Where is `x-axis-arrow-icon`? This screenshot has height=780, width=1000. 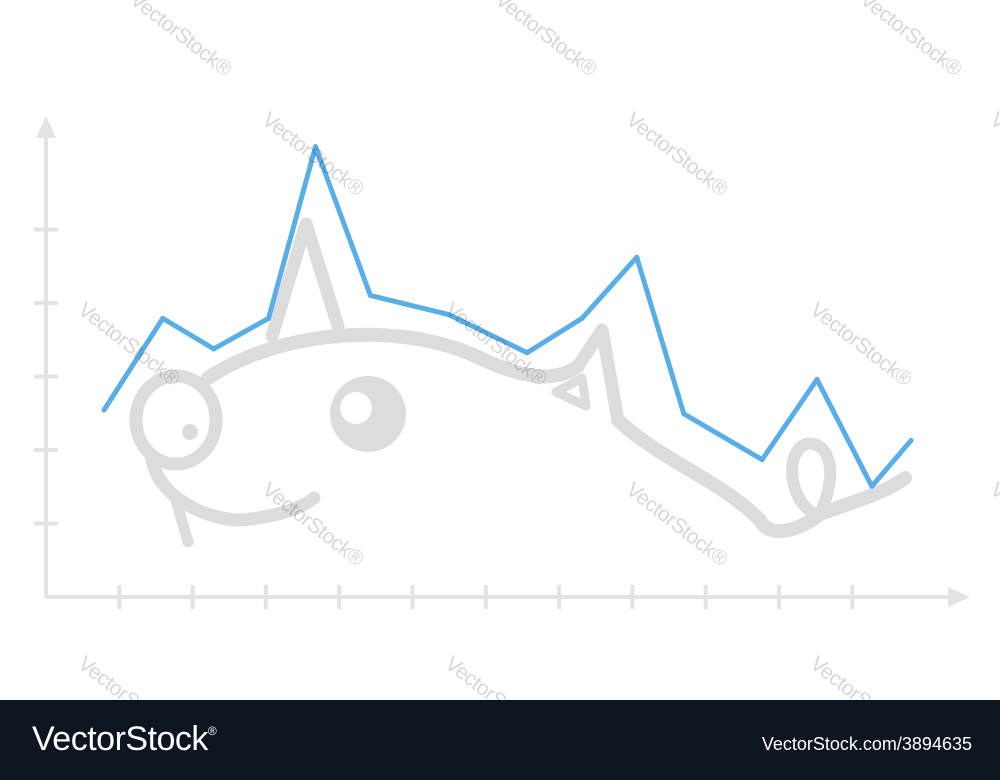 x-axis-arrow-icon is located at coordinates (959, 597).